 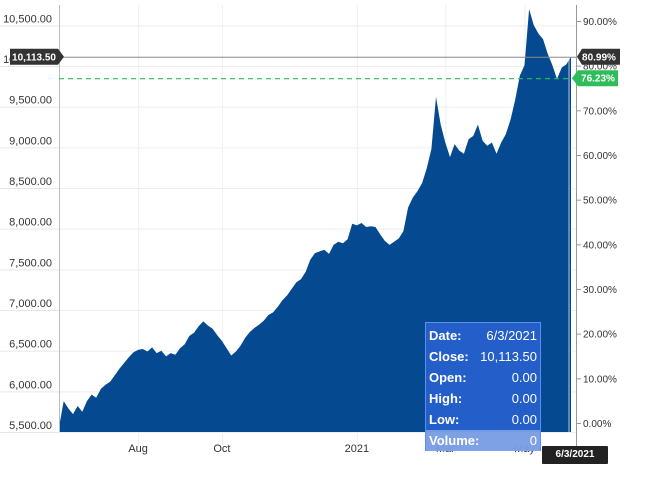 I want to click on tooltip-row-low: Low: 0.00, so click(x=483, y=419).